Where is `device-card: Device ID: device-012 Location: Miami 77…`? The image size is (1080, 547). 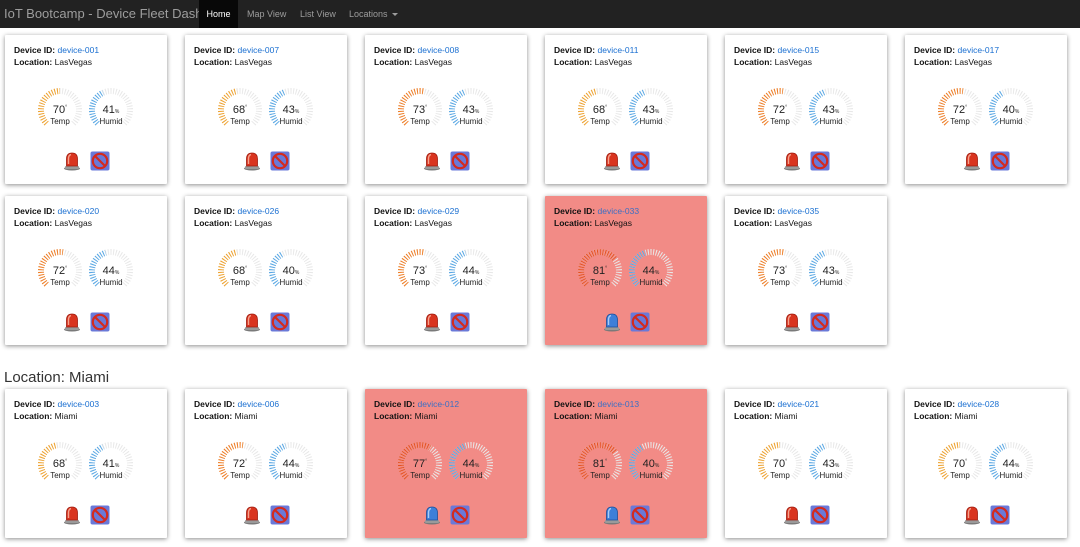
device-card: Device ID: device-012 Location: Miami 77… is located at coordinates (446, 463).